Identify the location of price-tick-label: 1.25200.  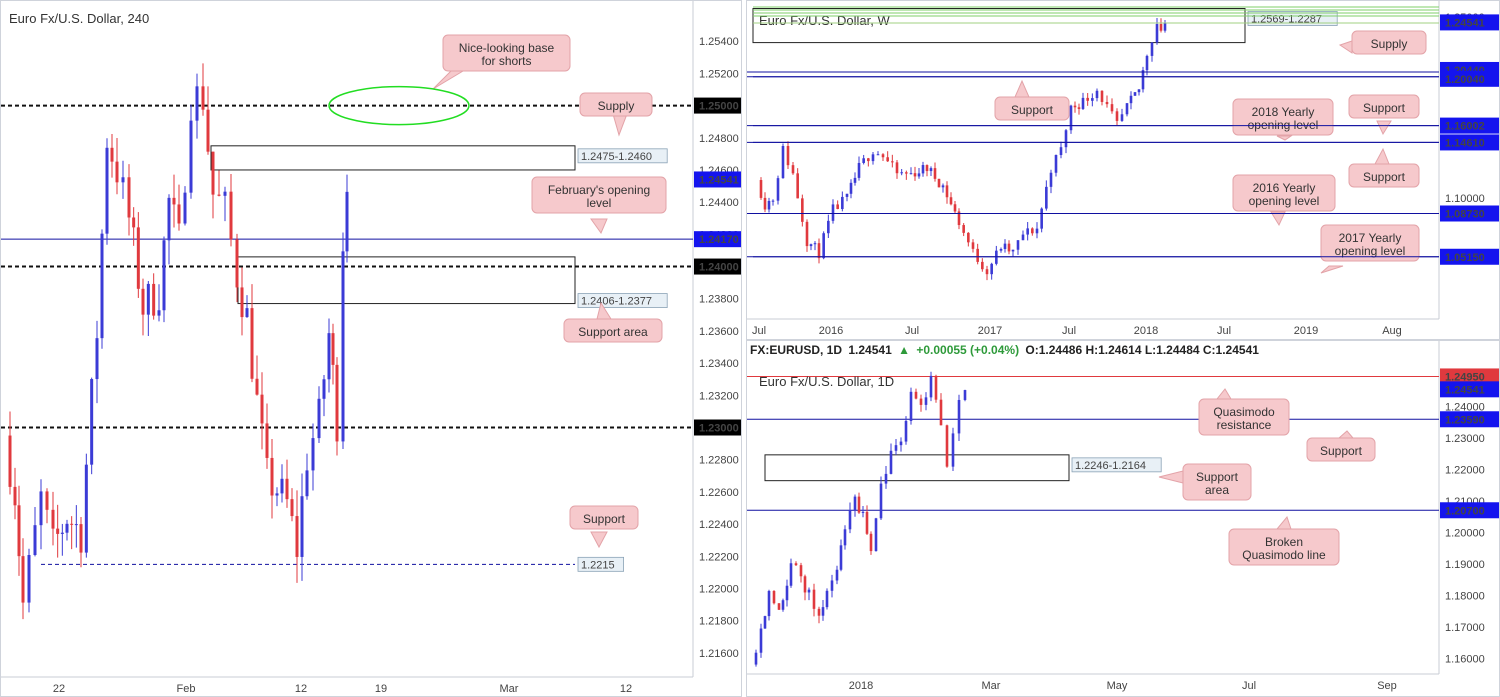
(719, 74).